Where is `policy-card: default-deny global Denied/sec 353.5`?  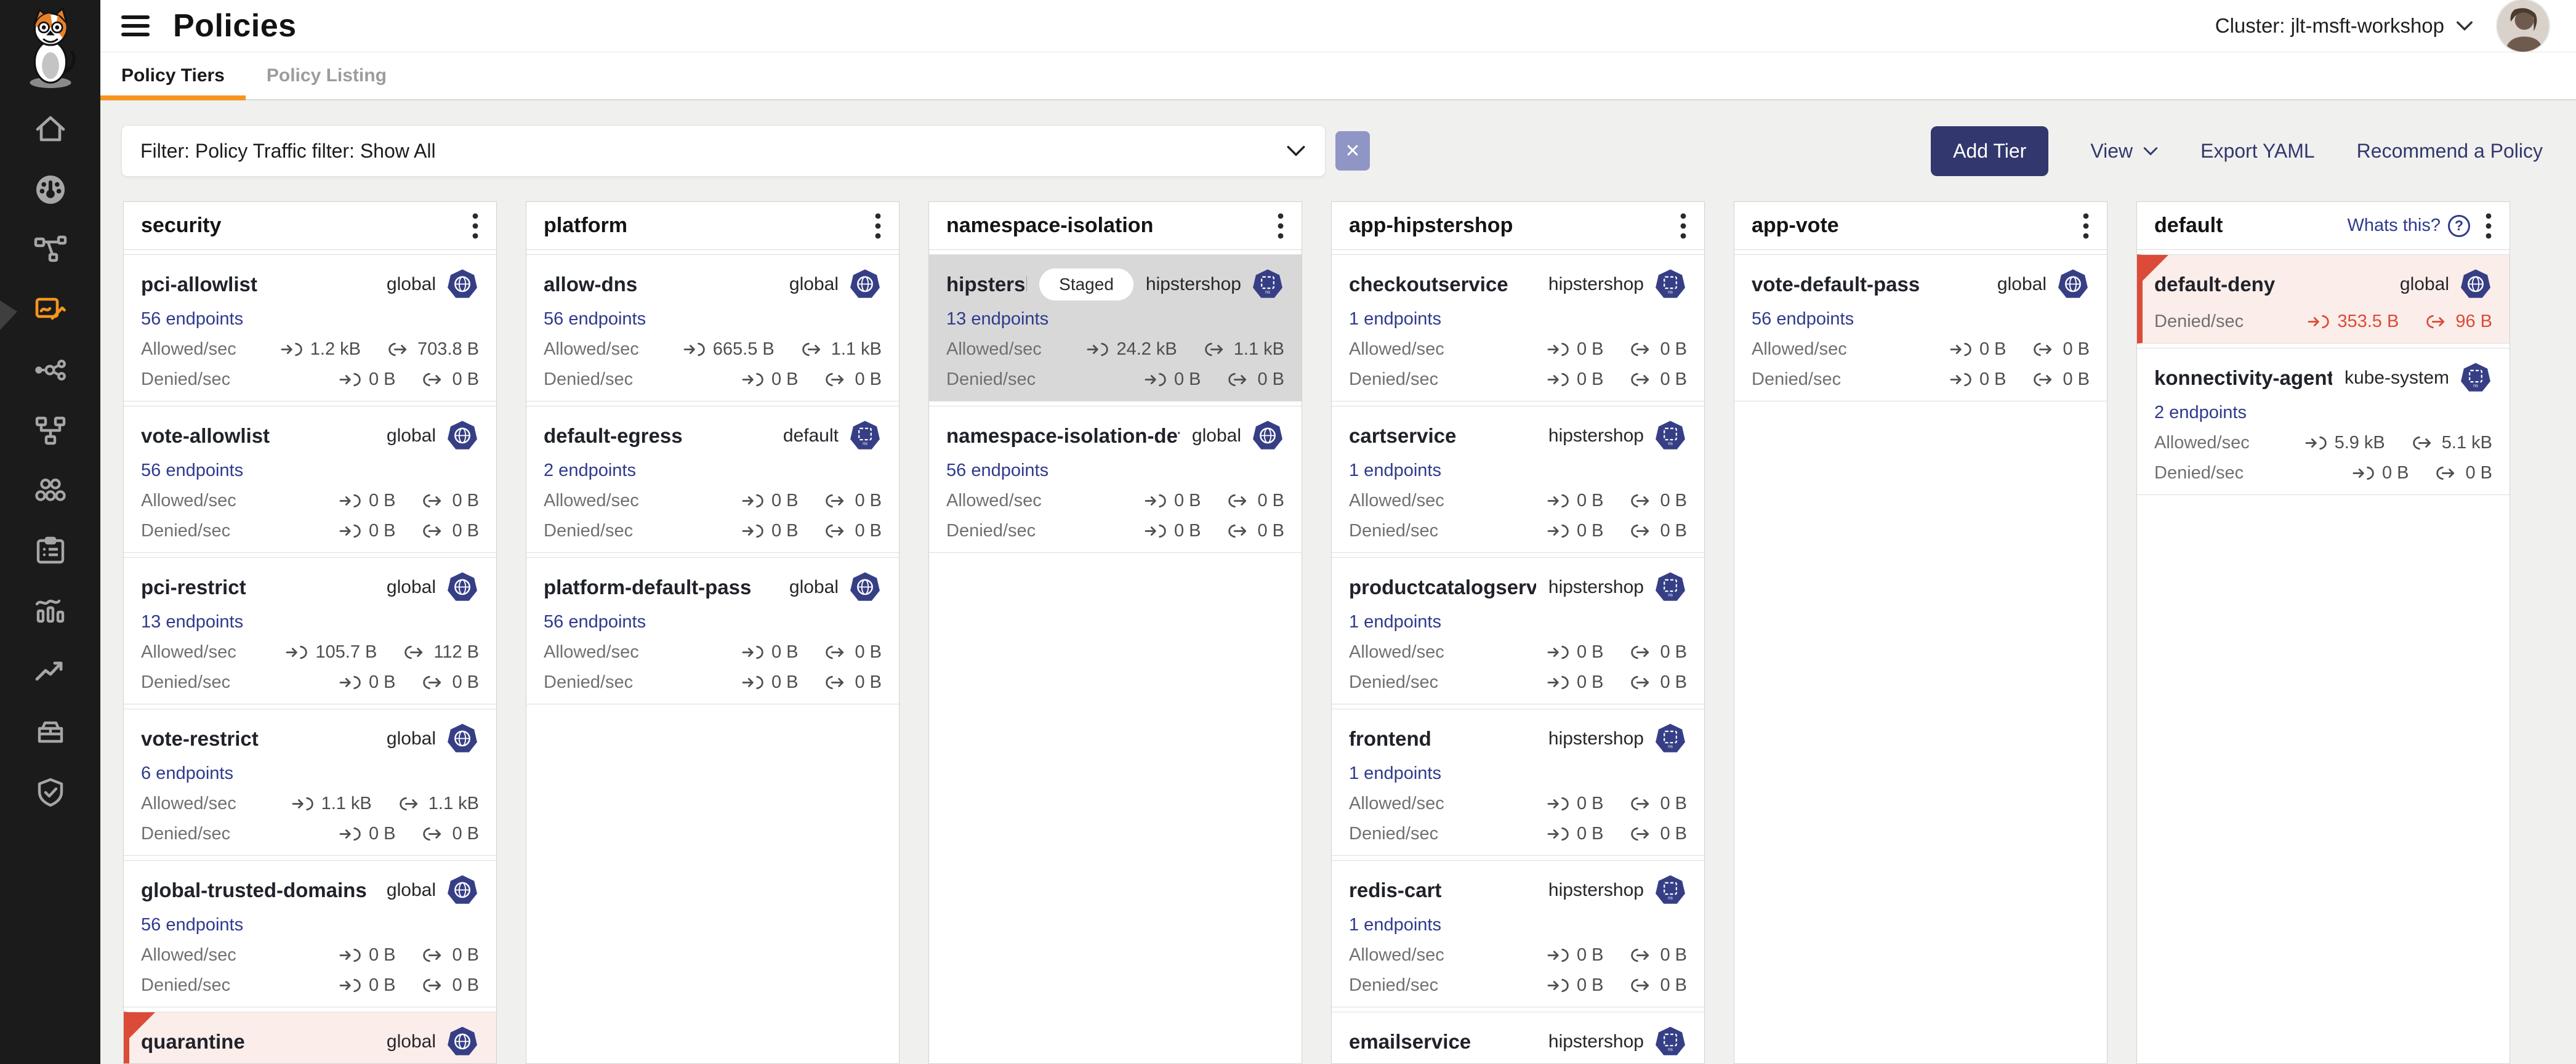
policy-card: default-deny global Denied/sec 353.5 is located at coordinates (2323, 299).